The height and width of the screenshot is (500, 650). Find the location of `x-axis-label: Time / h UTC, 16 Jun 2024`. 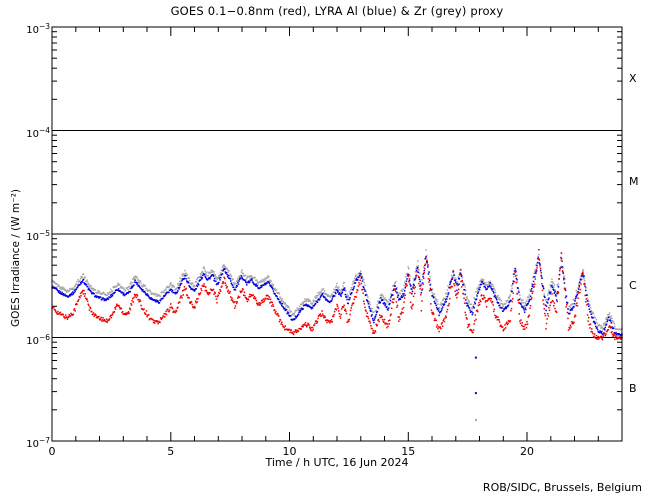

x-axis-label: Time / h UTC, 16 Jun 2024 is located at coordinates (337, 462).